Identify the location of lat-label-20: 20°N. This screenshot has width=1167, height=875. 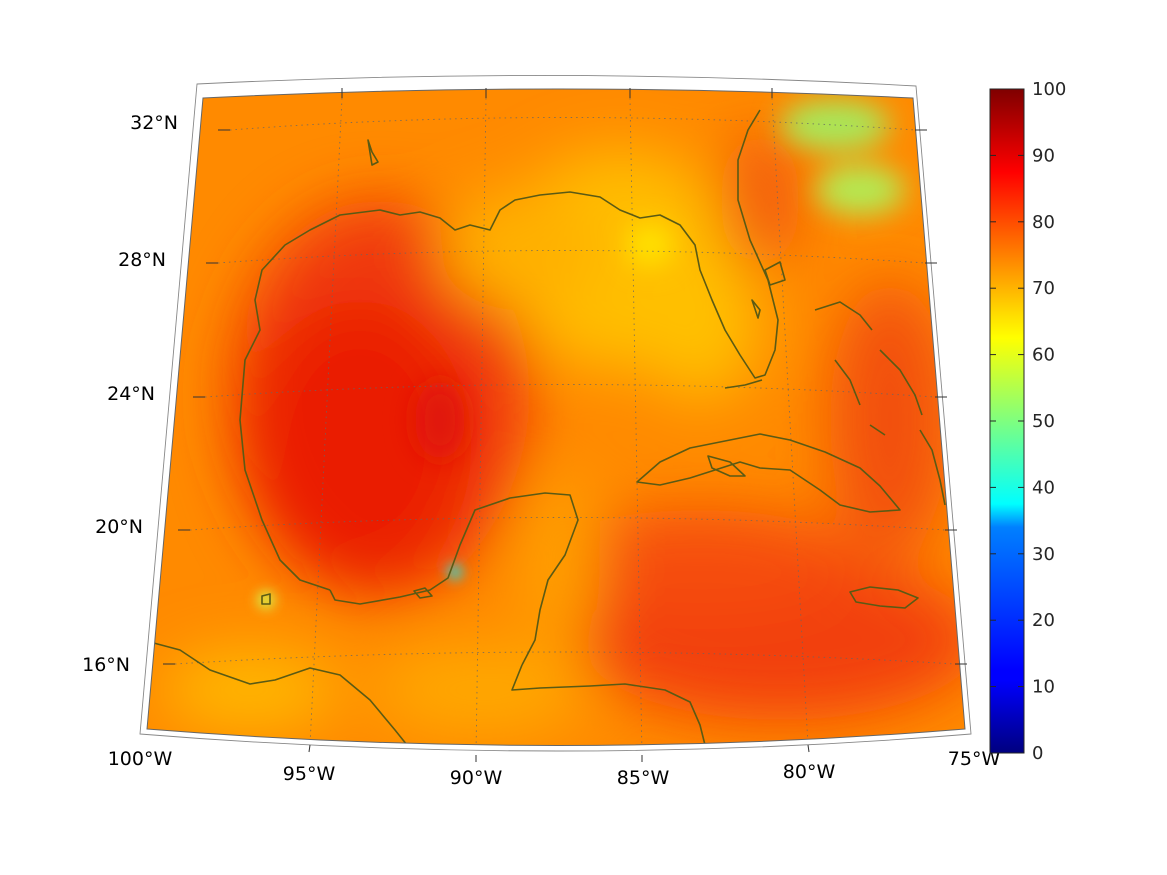
(119, 527).